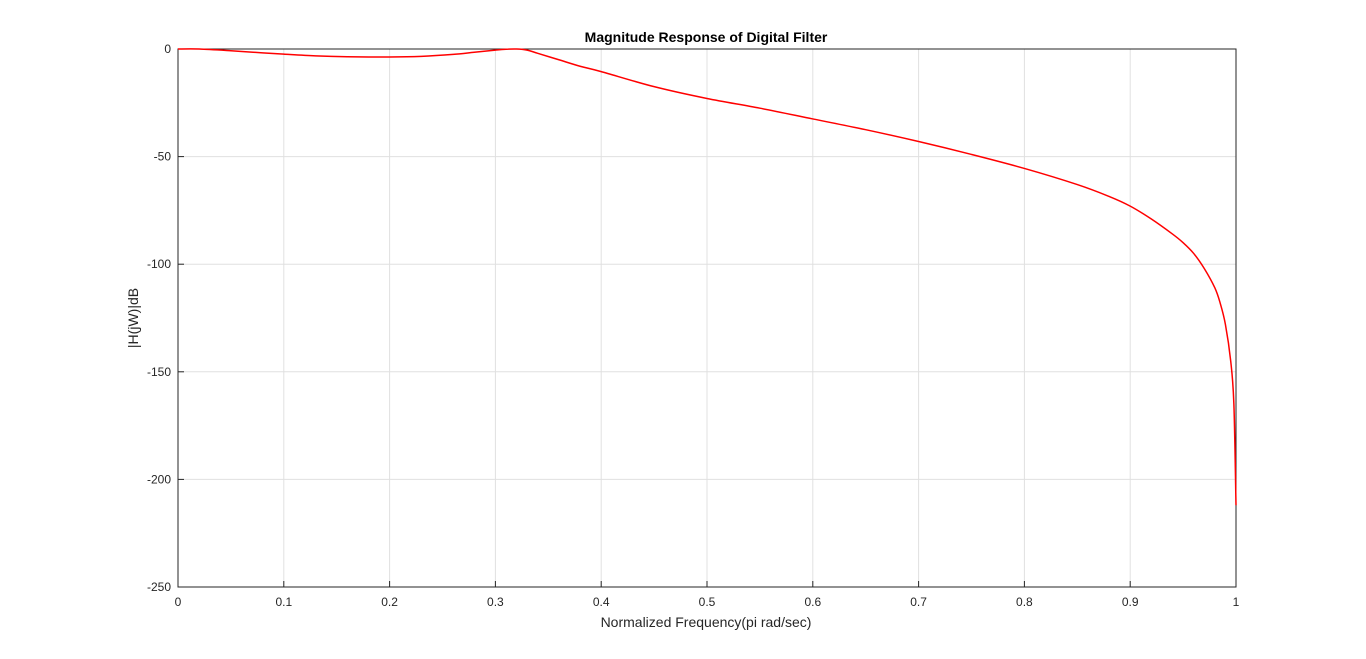  What do you see at coordinates (133, 318) in the screenshot?
I see `y-axis-label: |H(jW)|dB` at bounding box center [133, 318].